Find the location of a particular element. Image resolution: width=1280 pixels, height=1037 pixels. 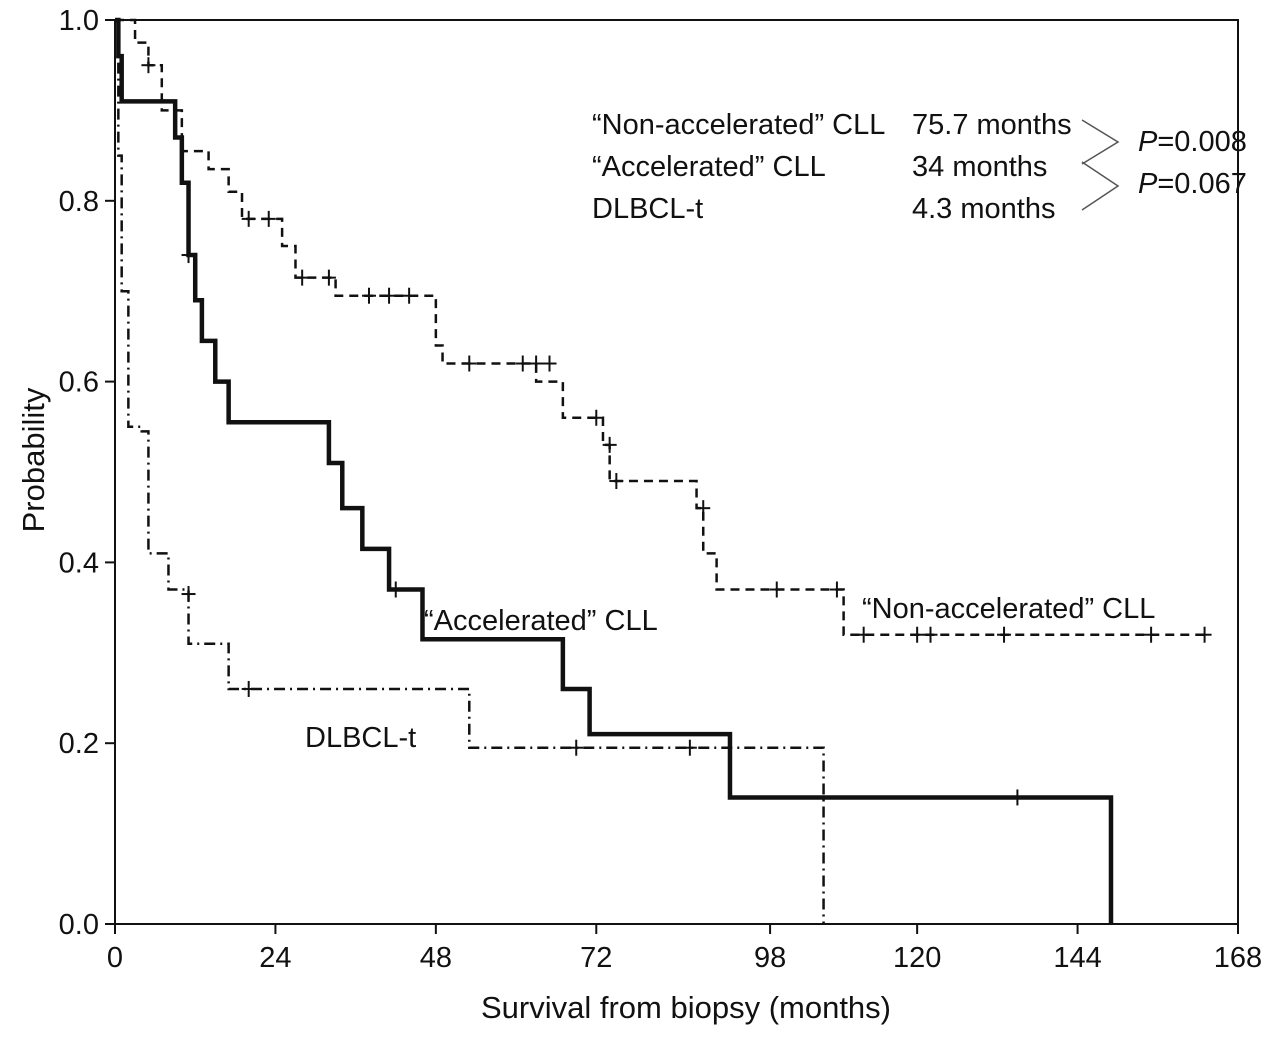

p-value-upper: P=0.008 is located at coordinates (1192, 142).